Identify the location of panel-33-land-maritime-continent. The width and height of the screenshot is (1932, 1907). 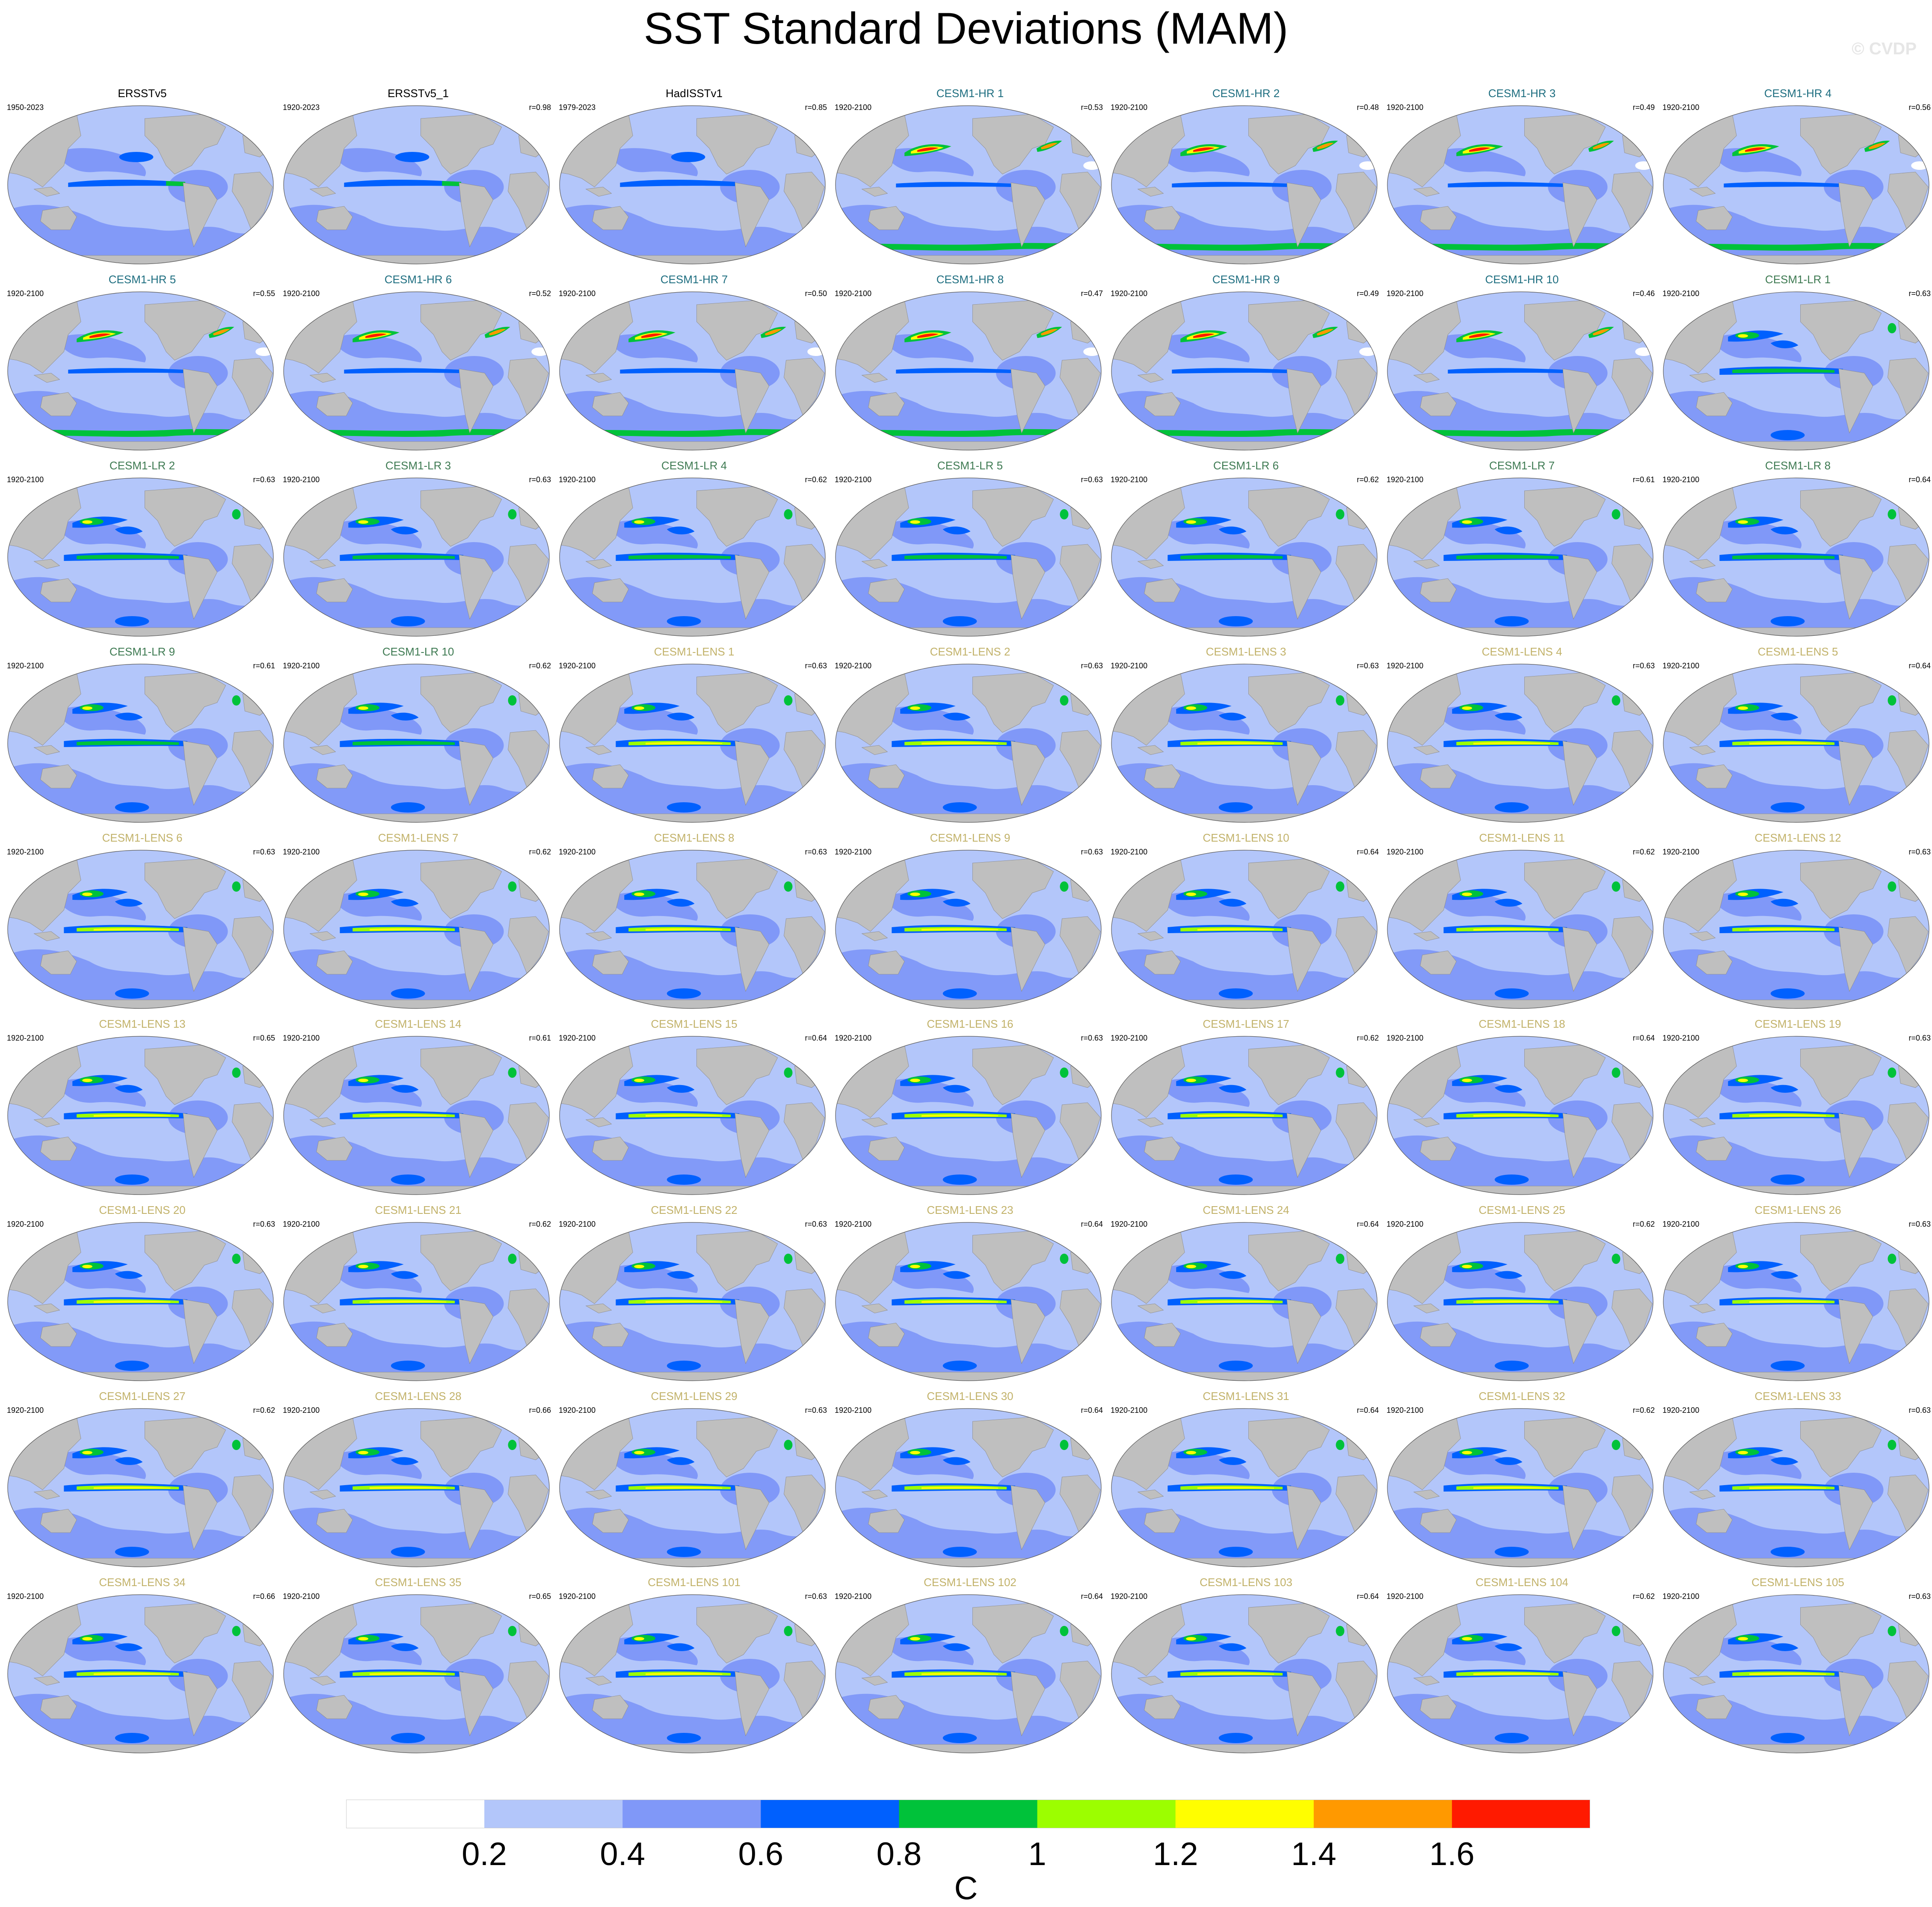
(1150, 936).